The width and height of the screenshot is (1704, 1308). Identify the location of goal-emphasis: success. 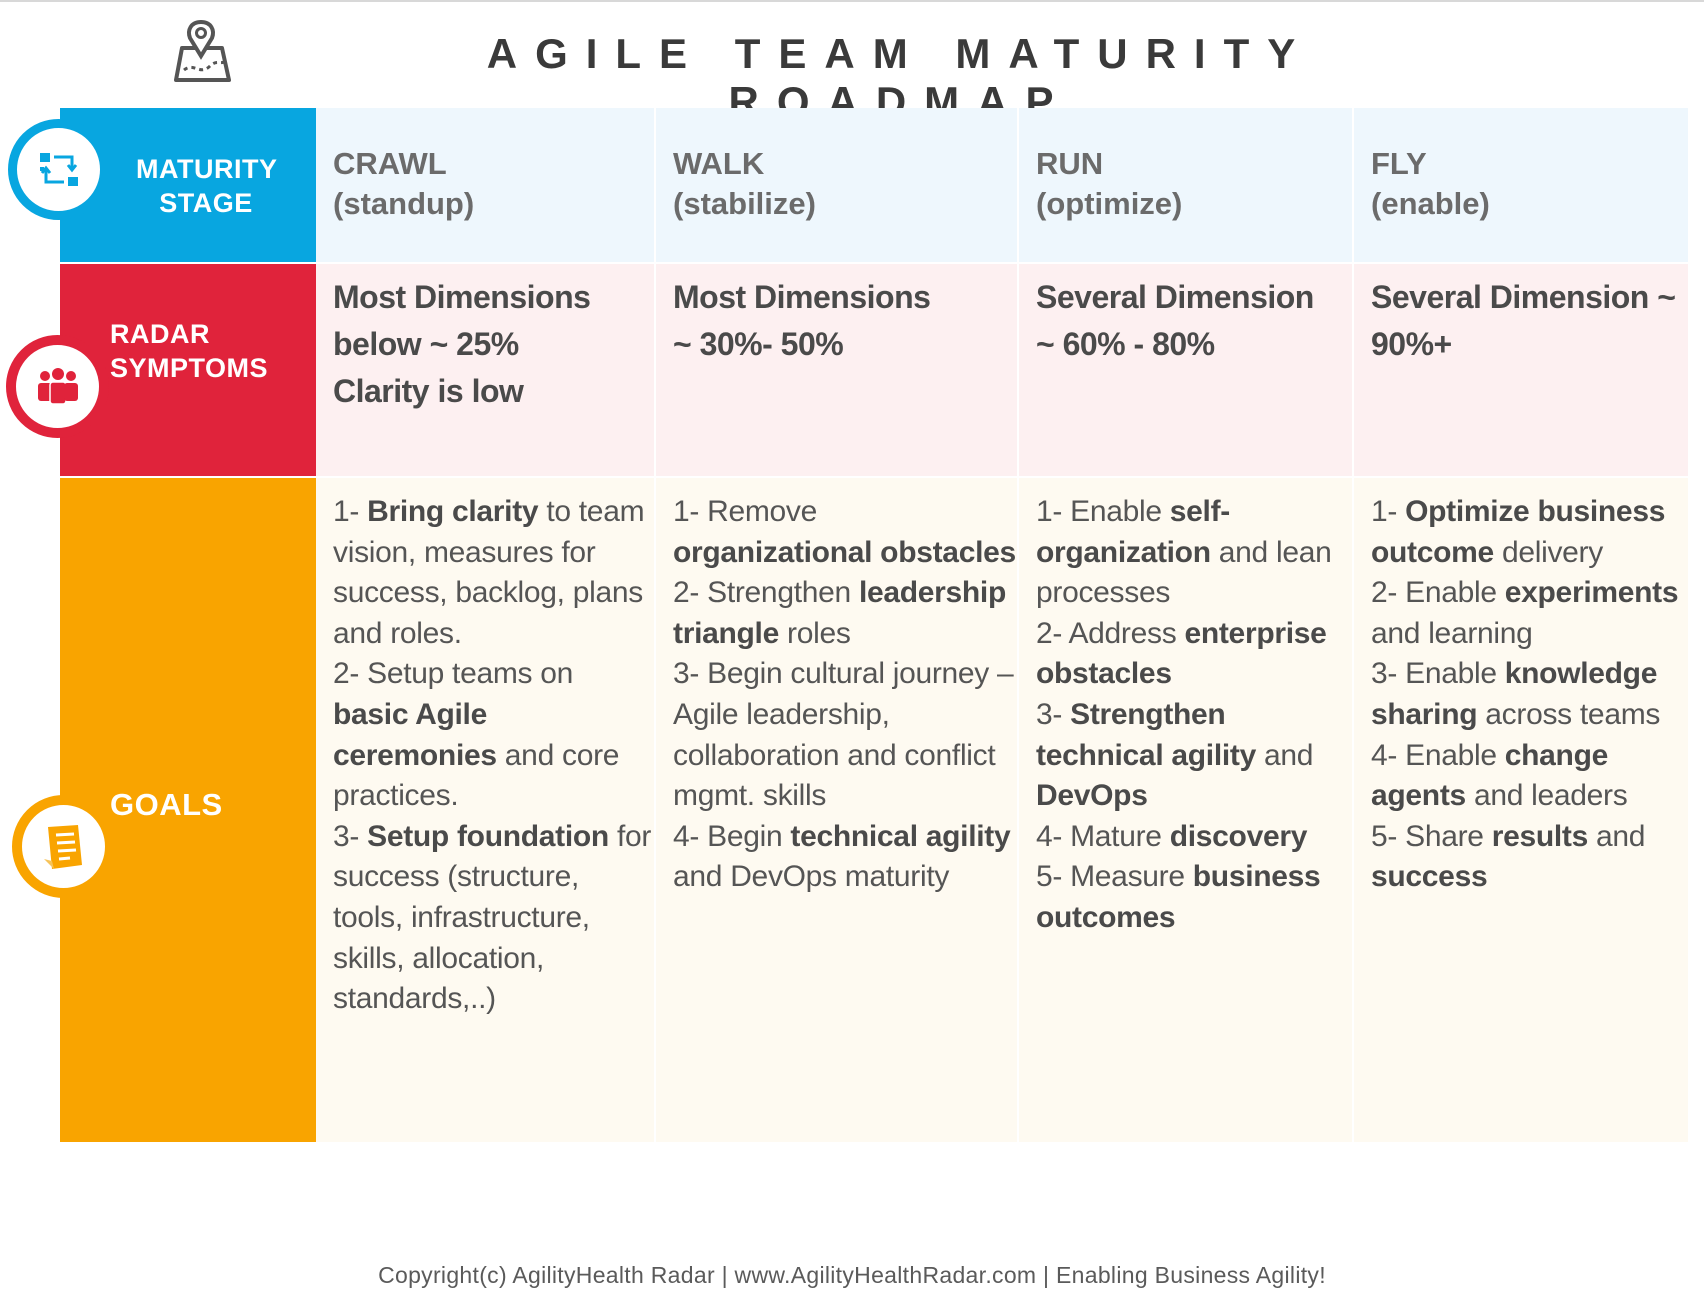
(1429, 877).